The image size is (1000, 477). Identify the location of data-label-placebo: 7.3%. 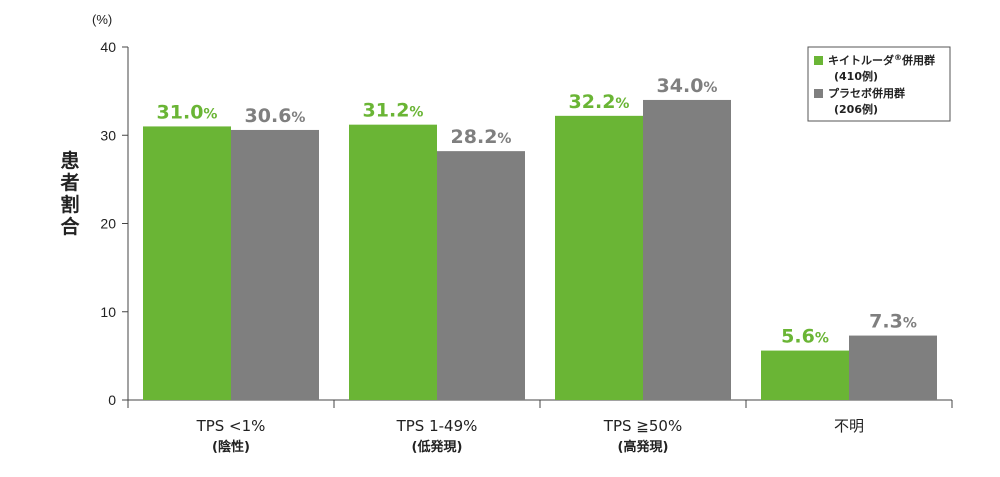
(893, 322).